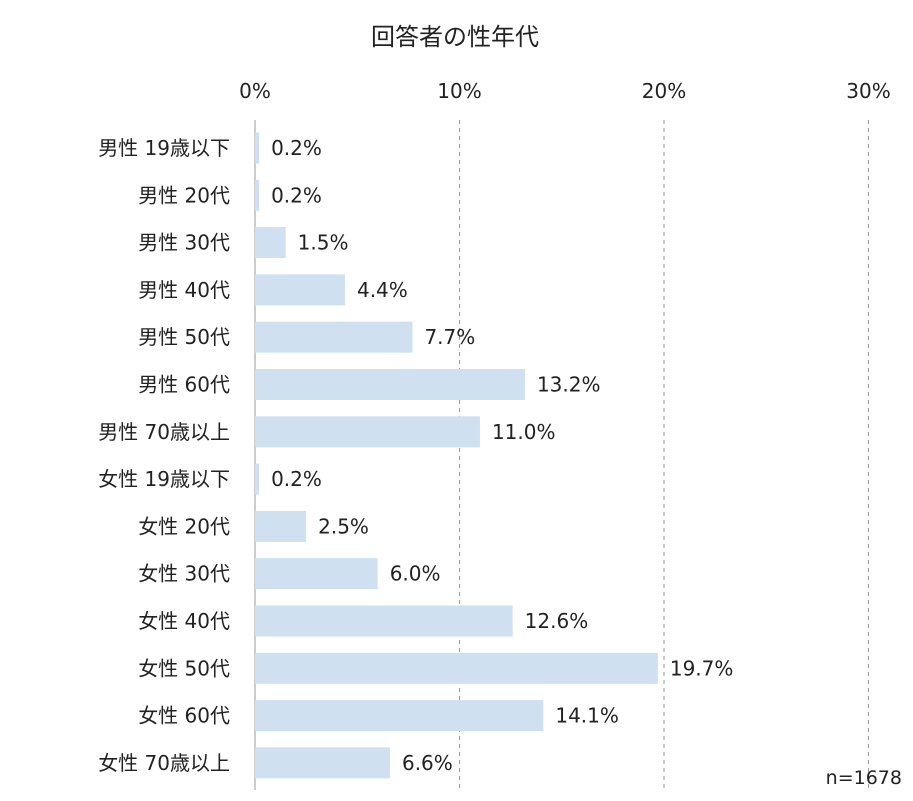 This screenshot has width=913, height=801. Describe the element at coordinates (184, 385) in the screenshot. I see `category-label: 男性 60代` at that location.